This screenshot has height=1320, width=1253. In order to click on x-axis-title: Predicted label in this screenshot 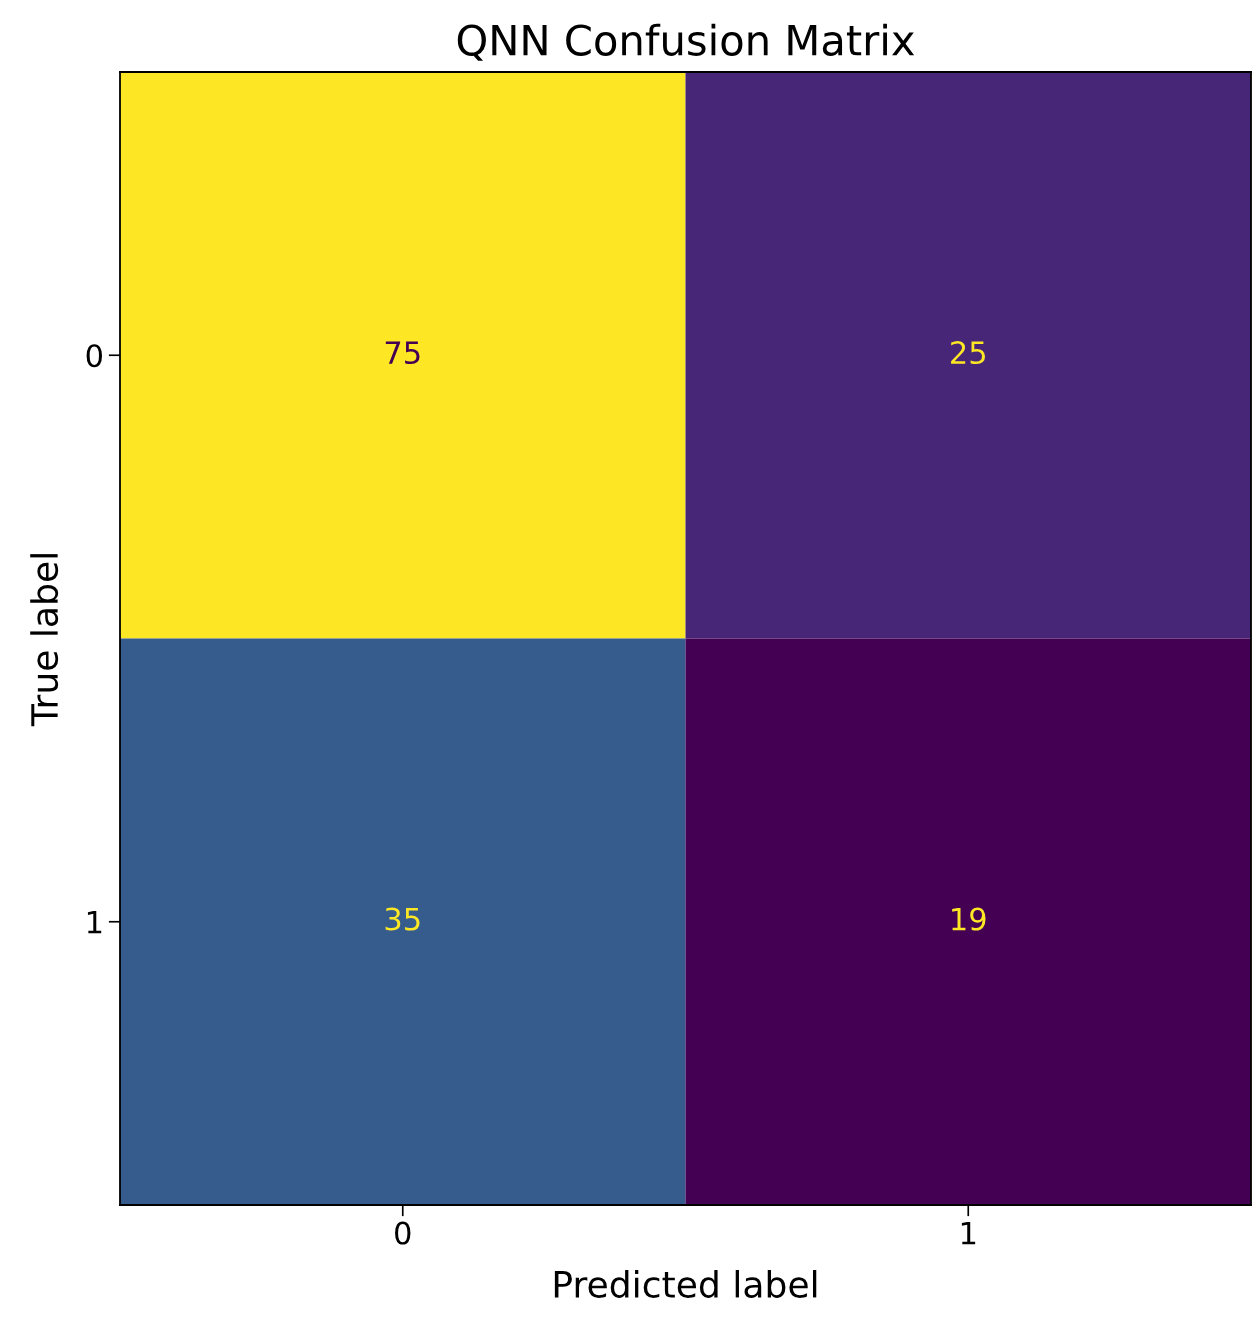, I will do `click(685, 1283)`.